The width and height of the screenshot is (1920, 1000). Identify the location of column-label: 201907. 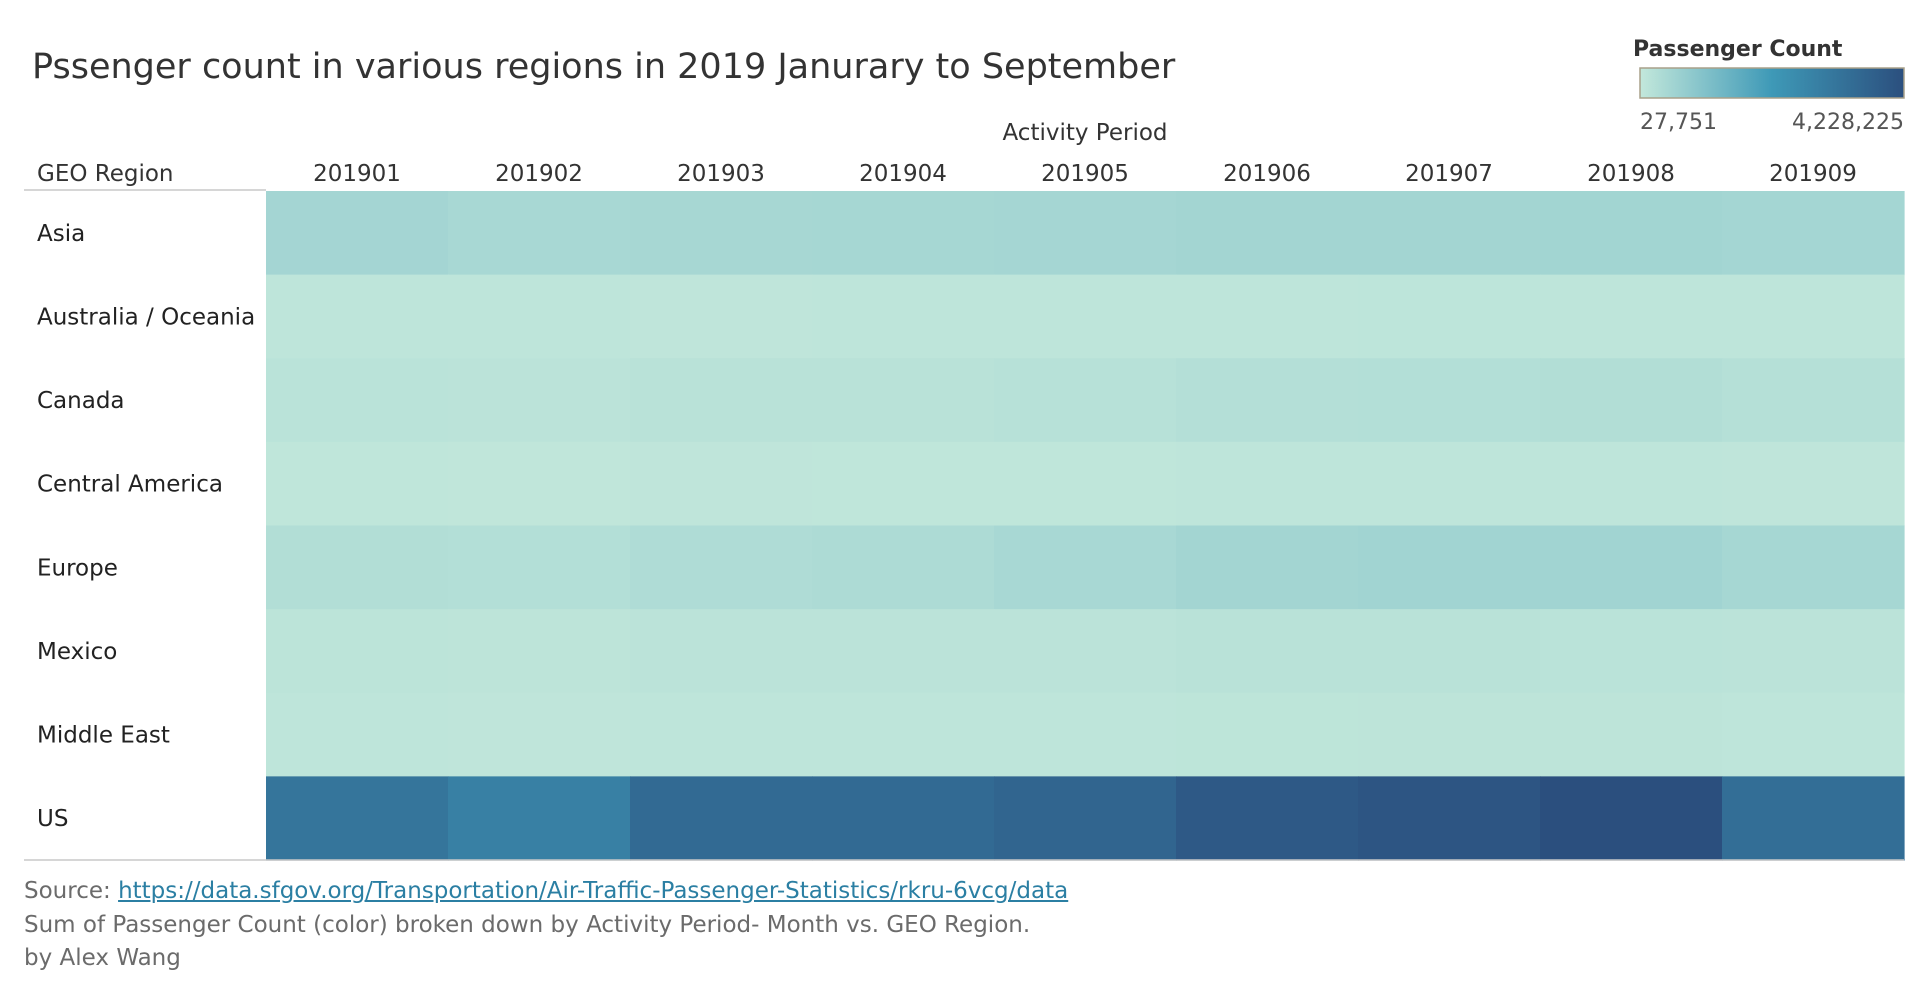
(1449, 174).